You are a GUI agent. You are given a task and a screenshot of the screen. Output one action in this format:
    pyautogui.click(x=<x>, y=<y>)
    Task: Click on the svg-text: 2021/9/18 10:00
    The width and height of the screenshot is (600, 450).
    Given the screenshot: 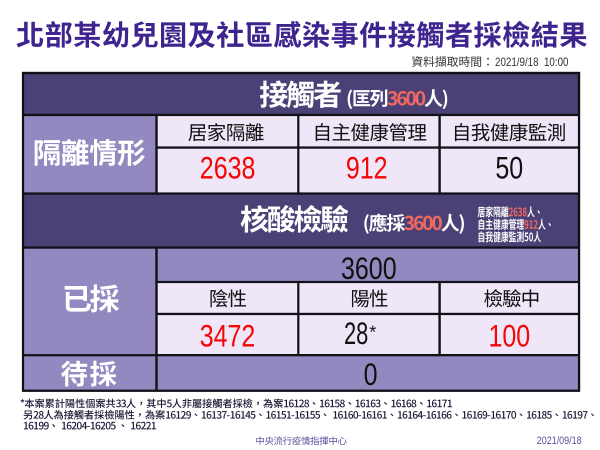 What is the action you would take?
    pyautogui.click(x=532, y=62)
    